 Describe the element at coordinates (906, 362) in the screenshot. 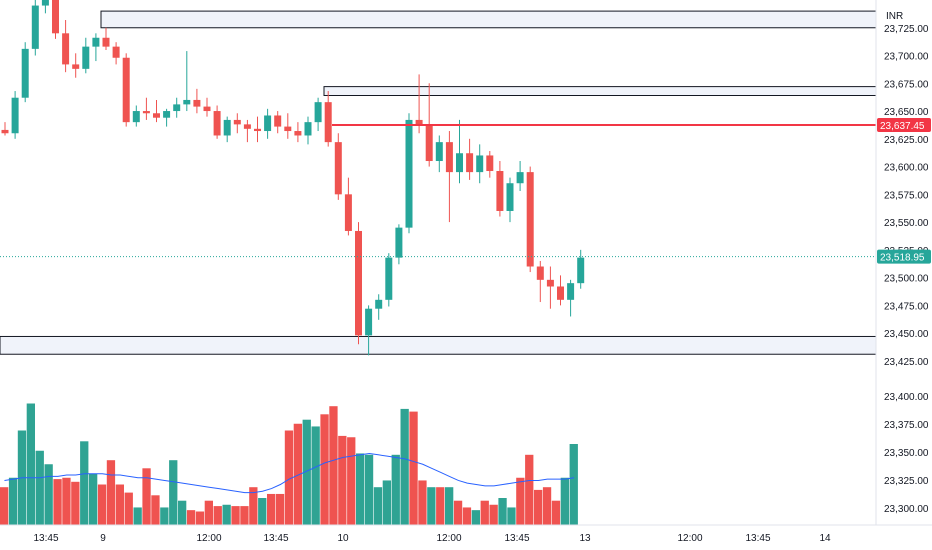

I see `price-tick-label: 23,425.00` at that location.